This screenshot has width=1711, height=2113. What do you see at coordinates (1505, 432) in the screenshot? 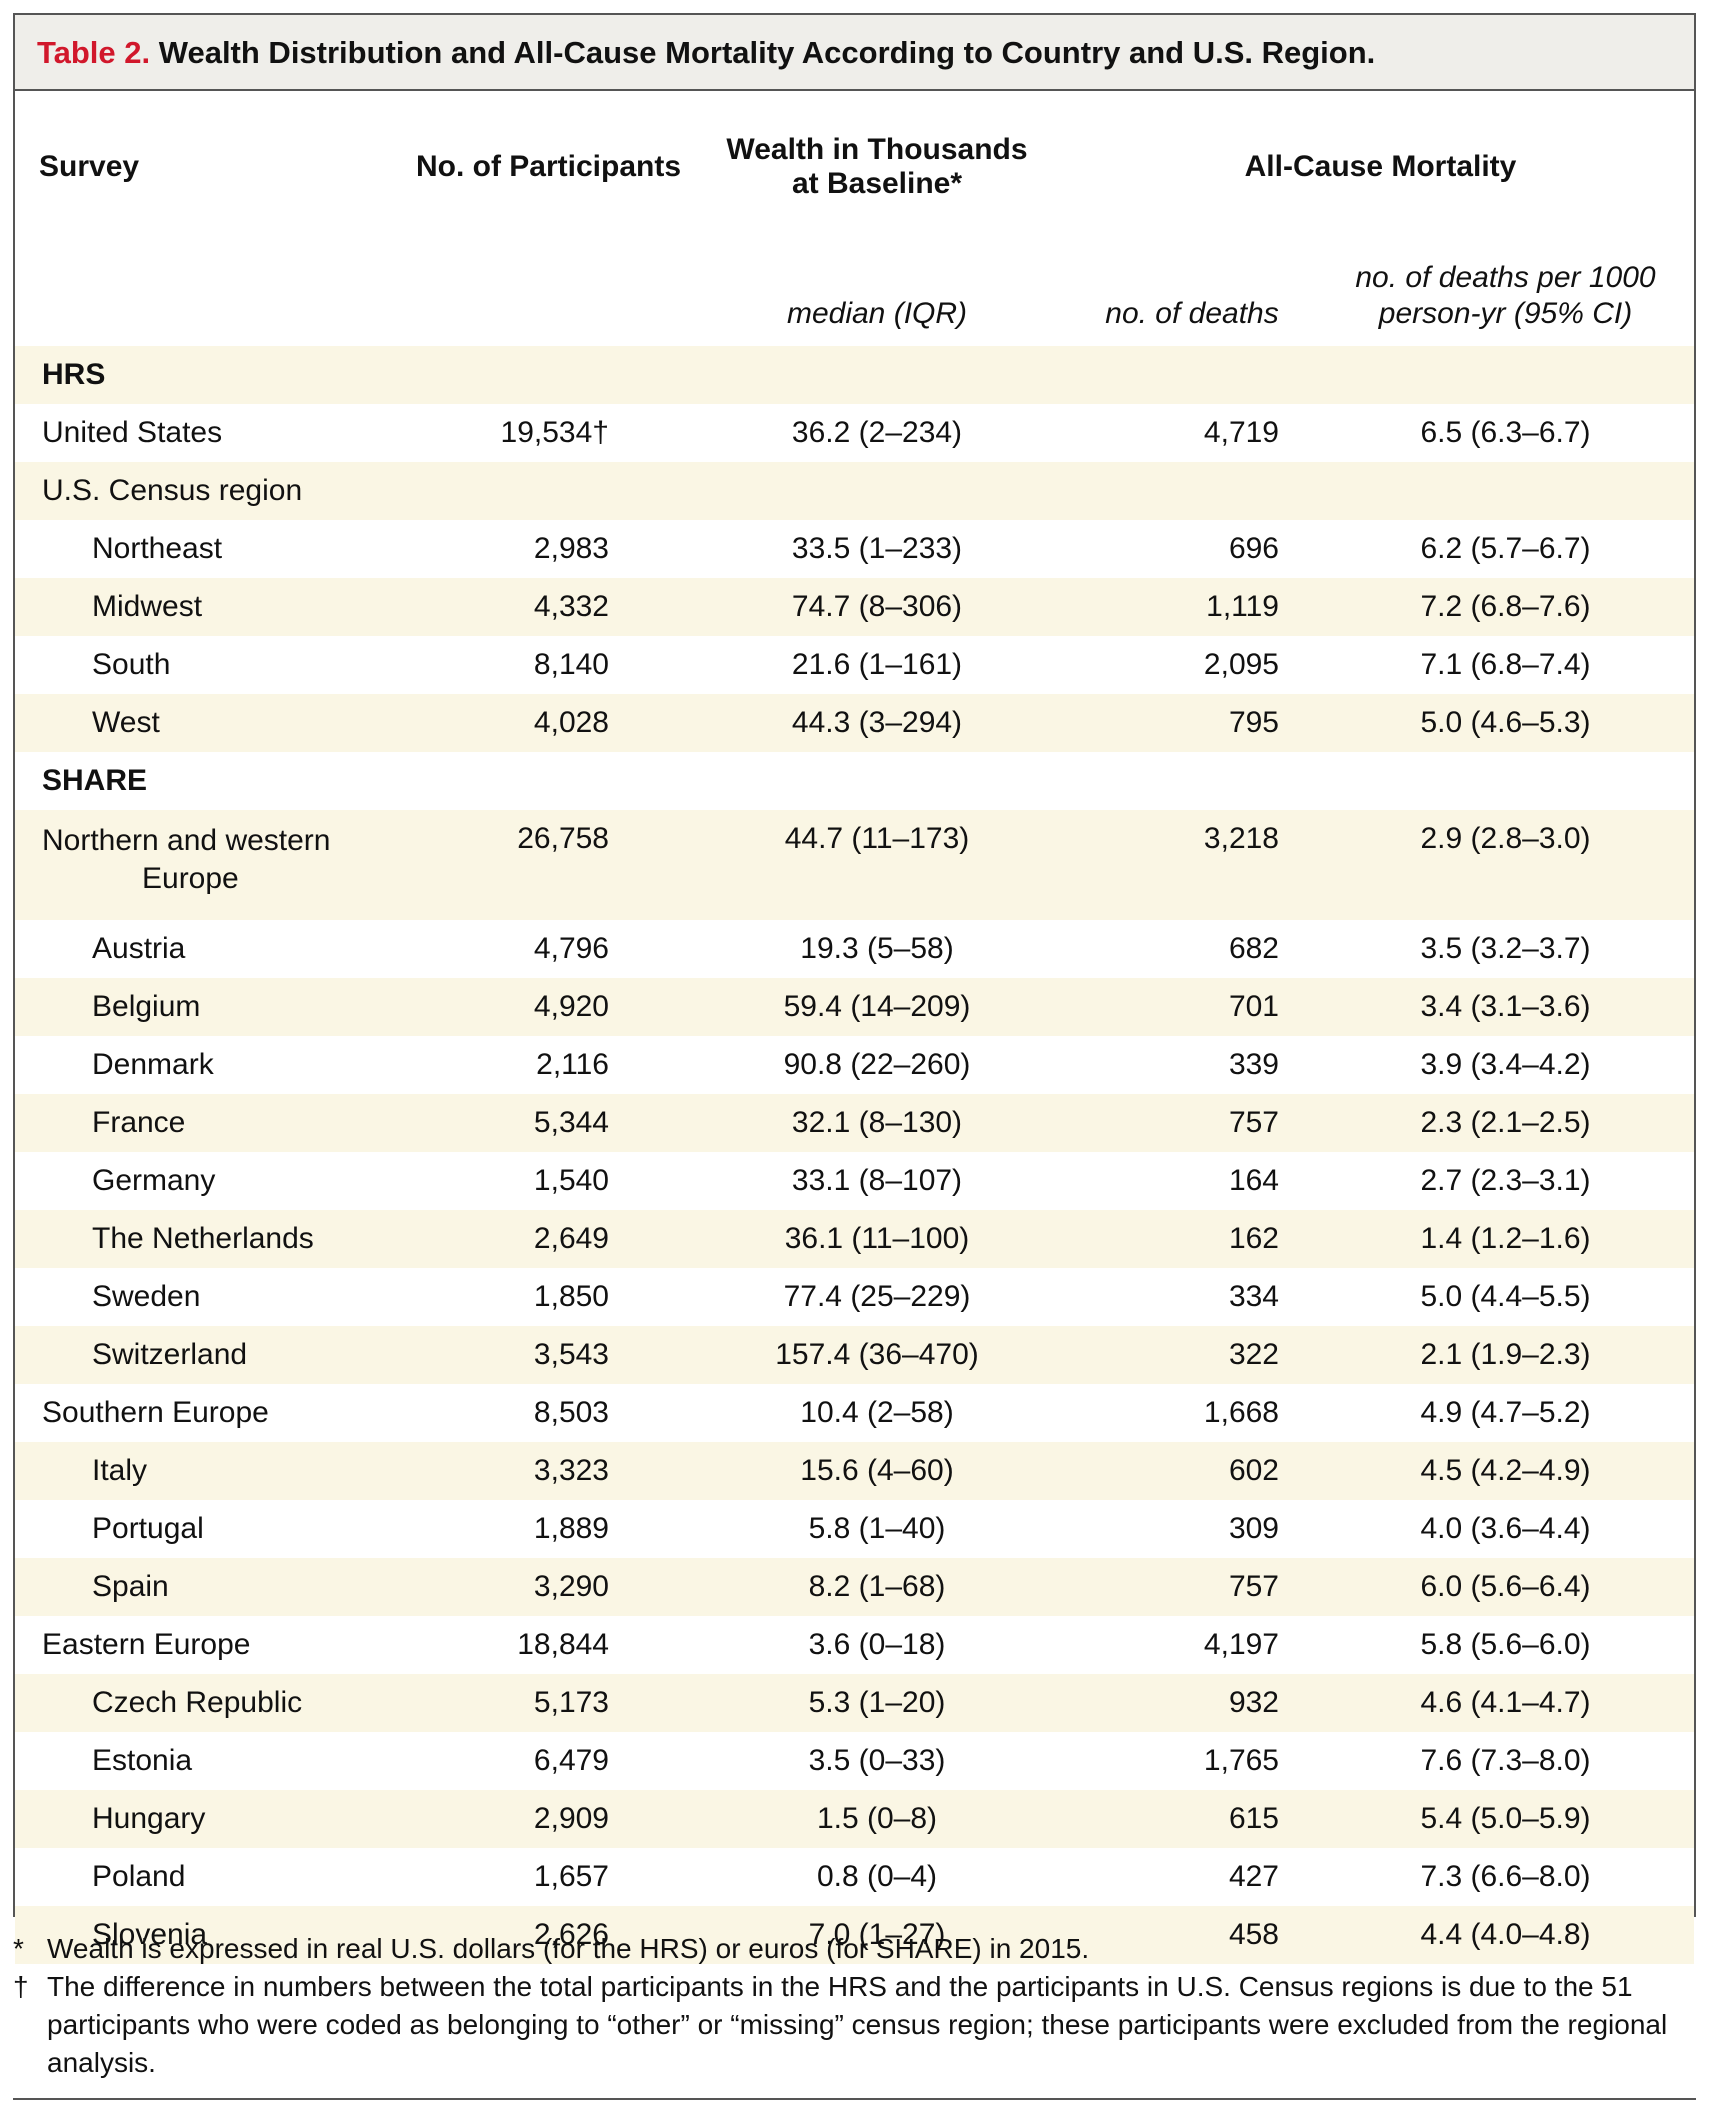
I see `row-rate: 6.5 (6.3–6.7)` at bounding box center [1505, 432].